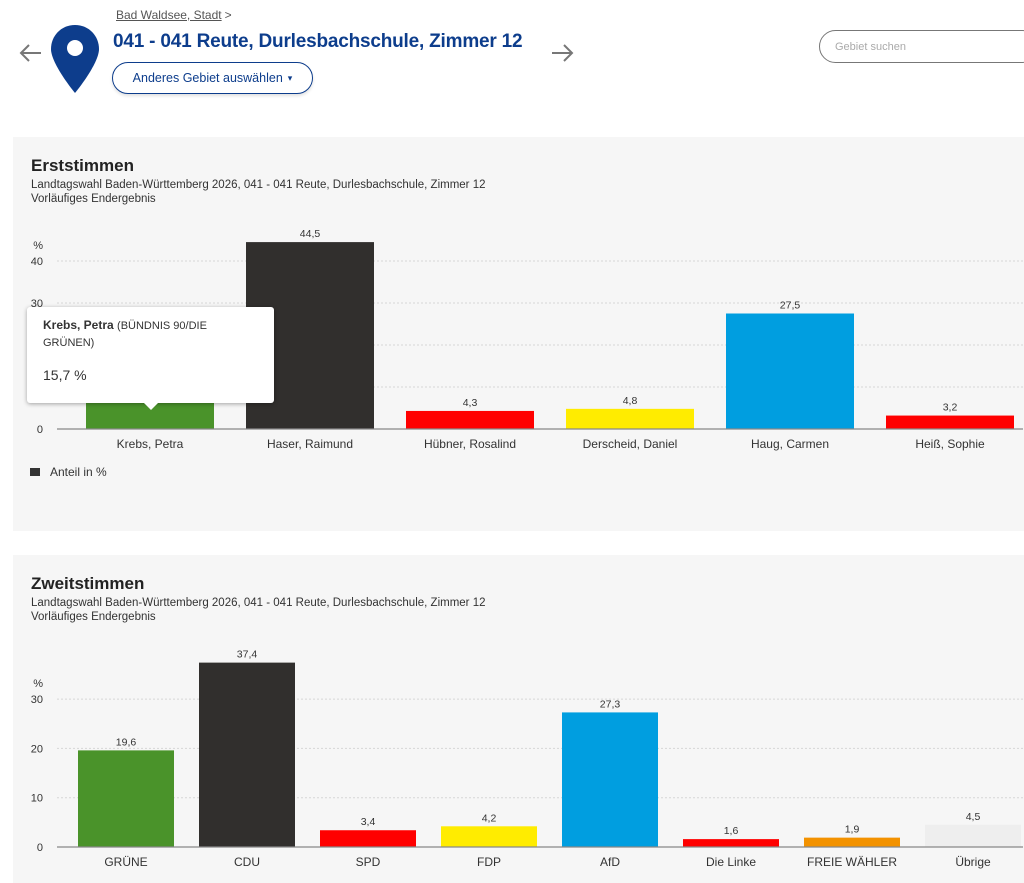 This screenshot has width=1024, height=883. I want to click on map-pin-icon, so click(75, 59).